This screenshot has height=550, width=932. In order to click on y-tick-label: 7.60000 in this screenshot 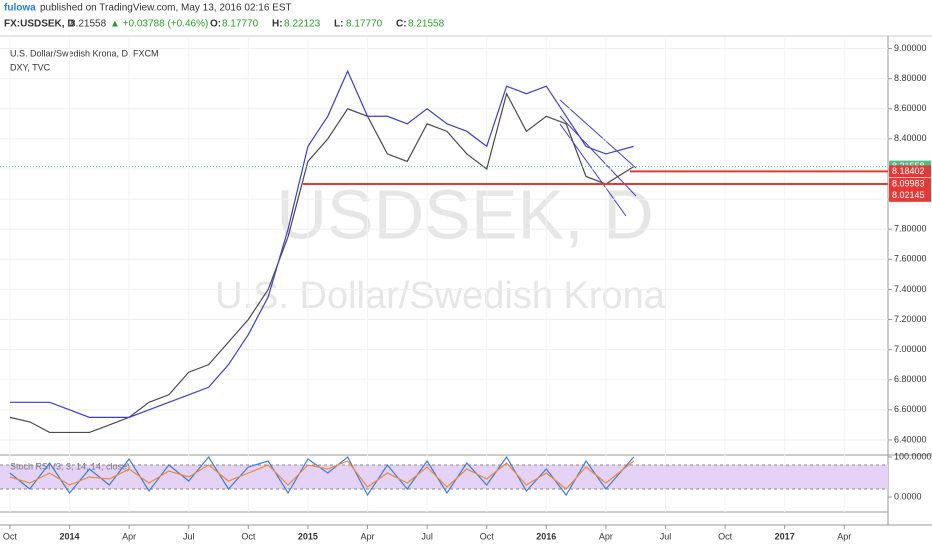, I will do `click(910, 259)`.